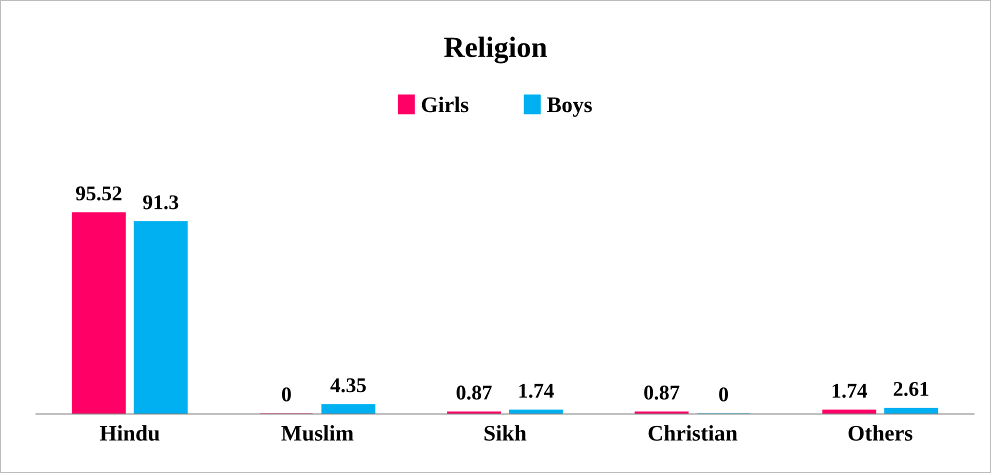  What do you see at coordinates (99, 193) in the screenshot?
I see `data-label: 95.52` at bounding box center [99, 193].